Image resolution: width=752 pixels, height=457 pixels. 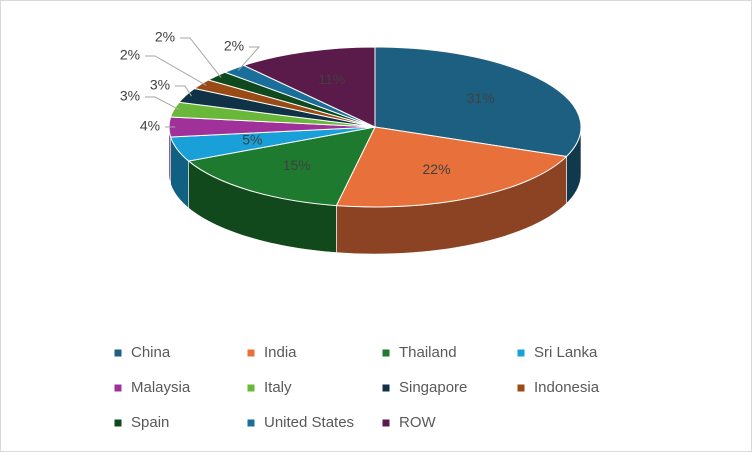 I want to click on data-label: 31%, so click(x=481, y=98).